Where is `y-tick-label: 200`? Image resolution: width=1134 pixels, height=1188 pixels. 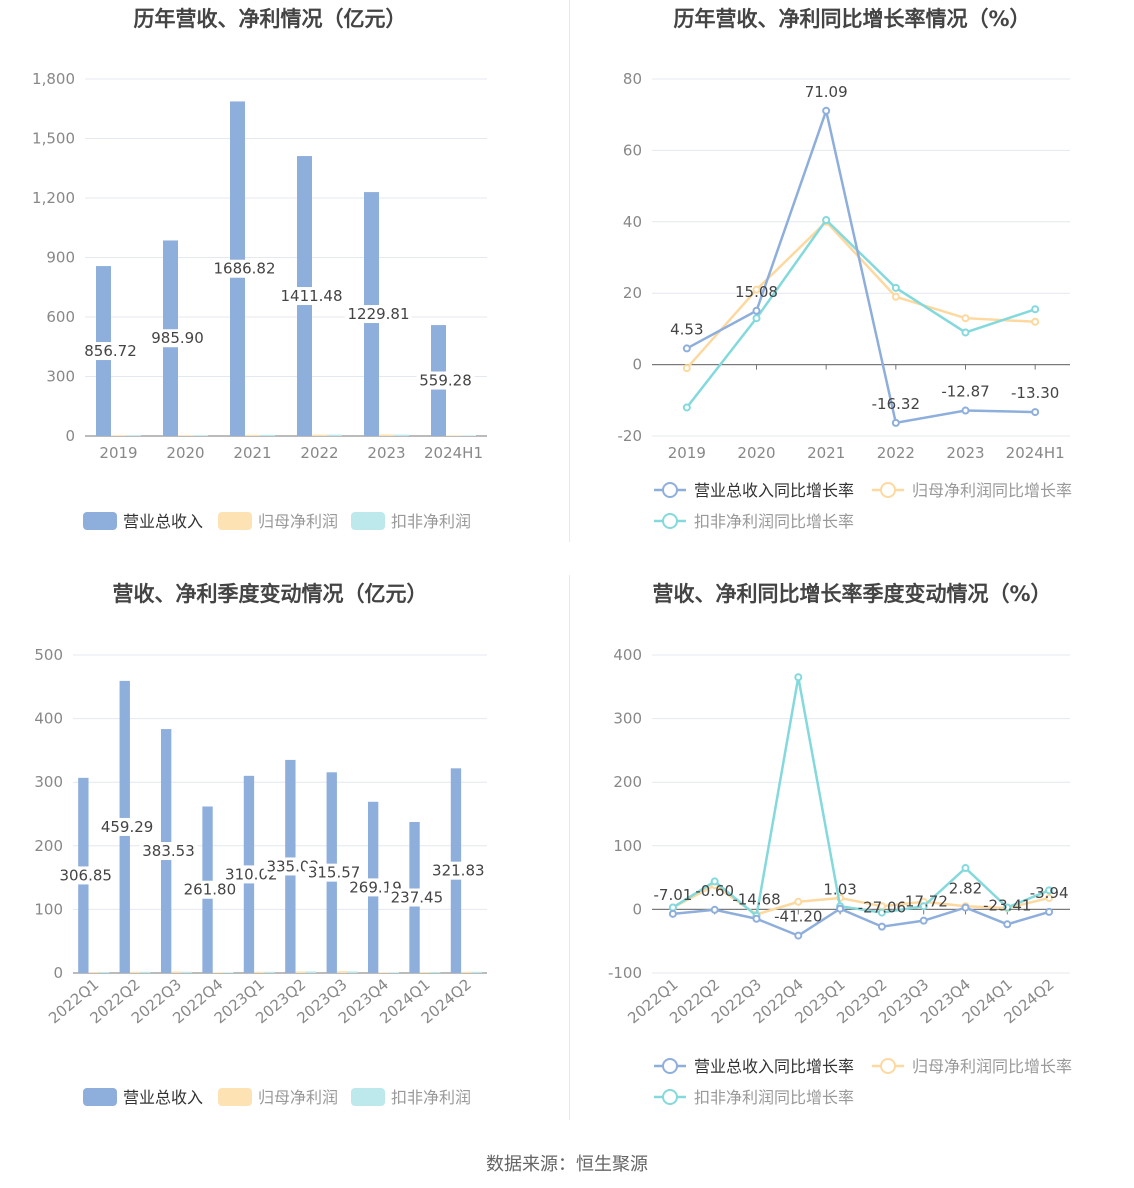
y-tick-label: 200 is located at coordinates (627, 782).